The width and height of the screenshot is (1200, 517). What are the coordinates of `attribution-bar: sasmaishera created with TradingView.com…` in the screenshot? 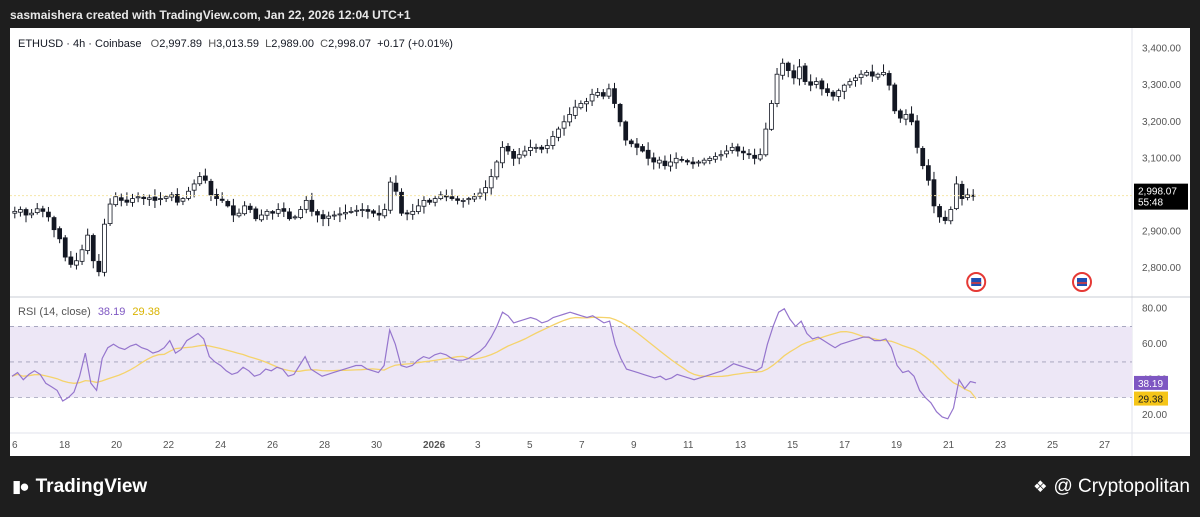 It's located at (600, 14).